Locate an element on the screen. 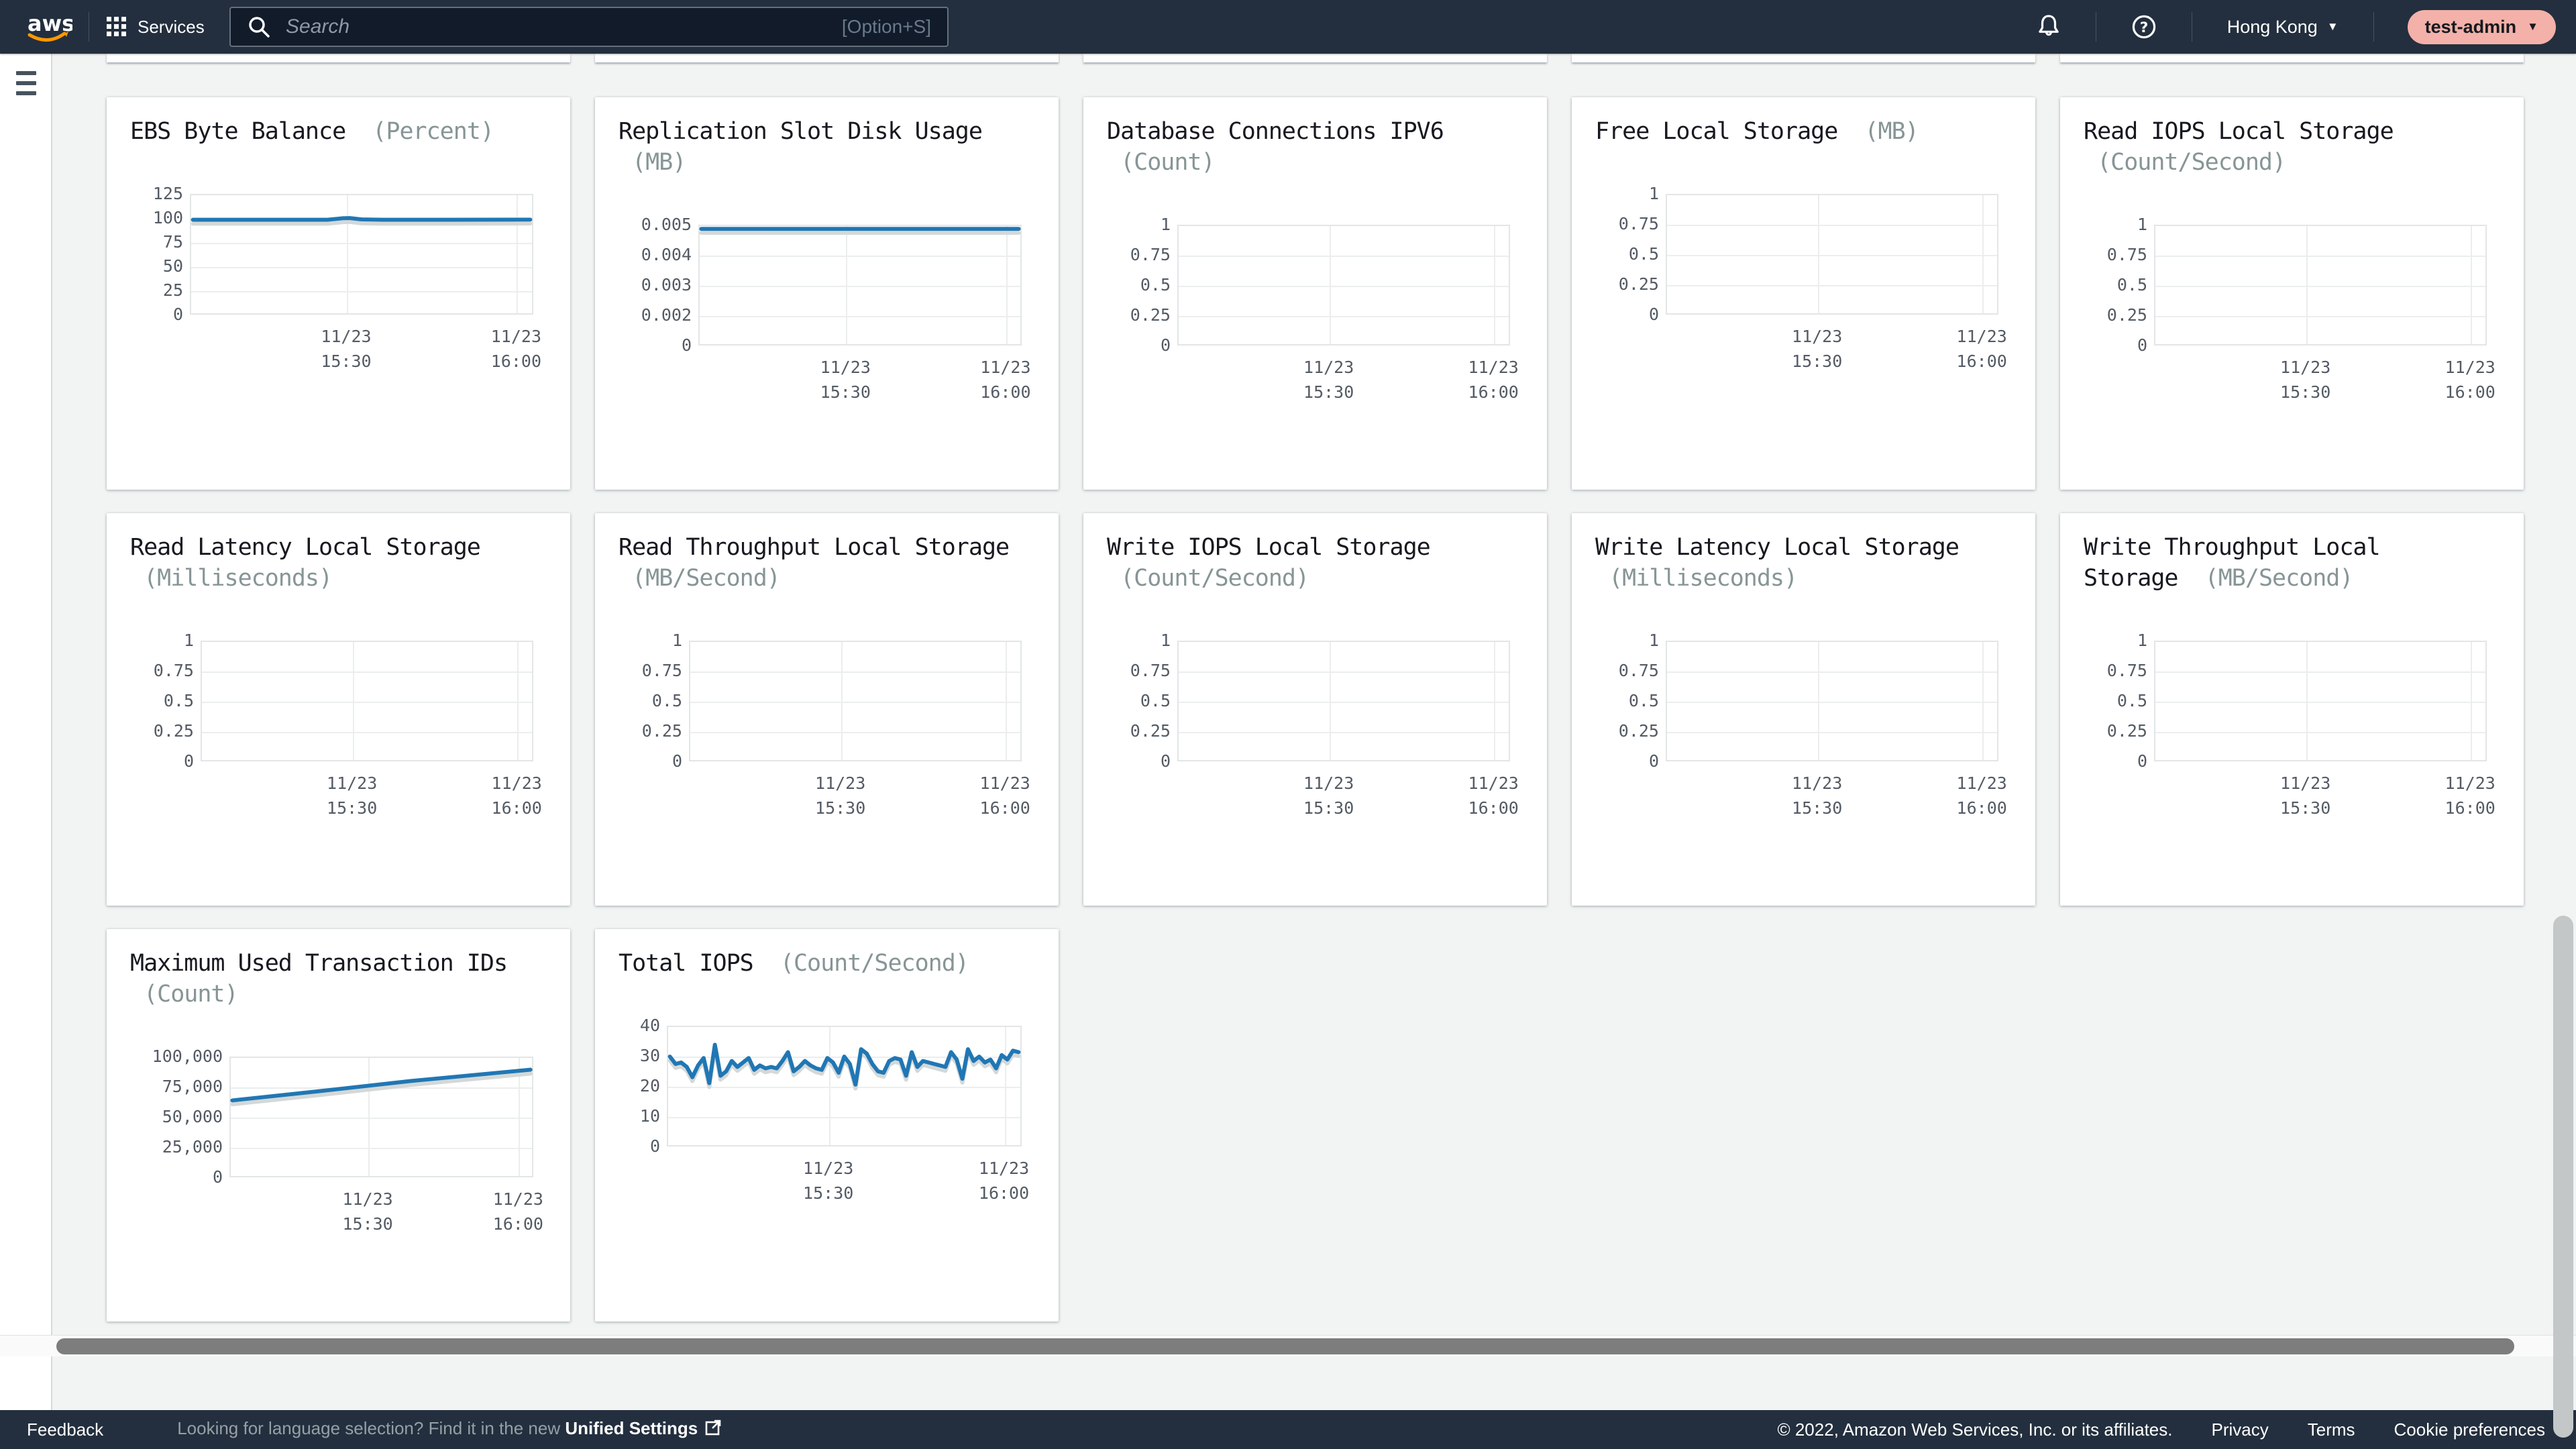 The width and height of the screenshot is (2576, 1449). y-tick-label: 25 is located at coordinates (172, 290).